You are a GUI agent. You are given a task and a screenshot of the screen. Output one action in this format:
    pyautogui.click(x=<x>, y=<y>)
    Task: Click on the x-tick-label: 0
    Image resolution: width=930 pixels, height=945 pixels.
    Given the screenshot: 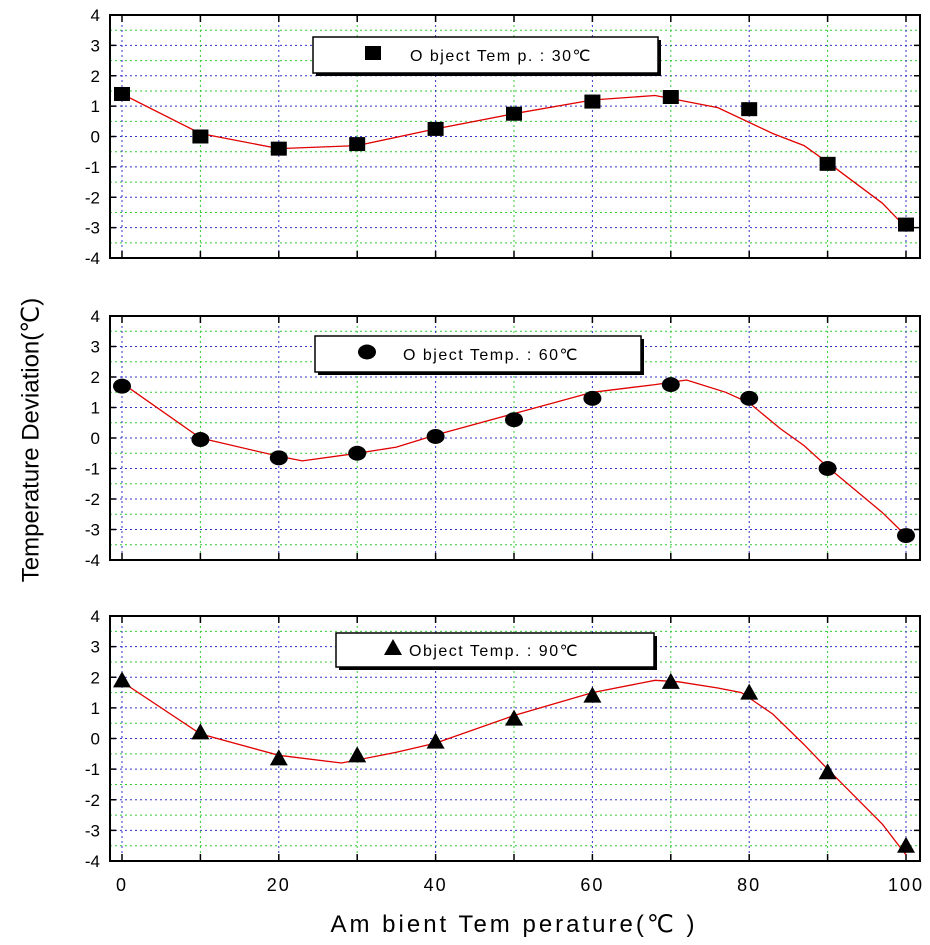 What is the action you would take?
    pyautogui.click(x=122, y=885)
    